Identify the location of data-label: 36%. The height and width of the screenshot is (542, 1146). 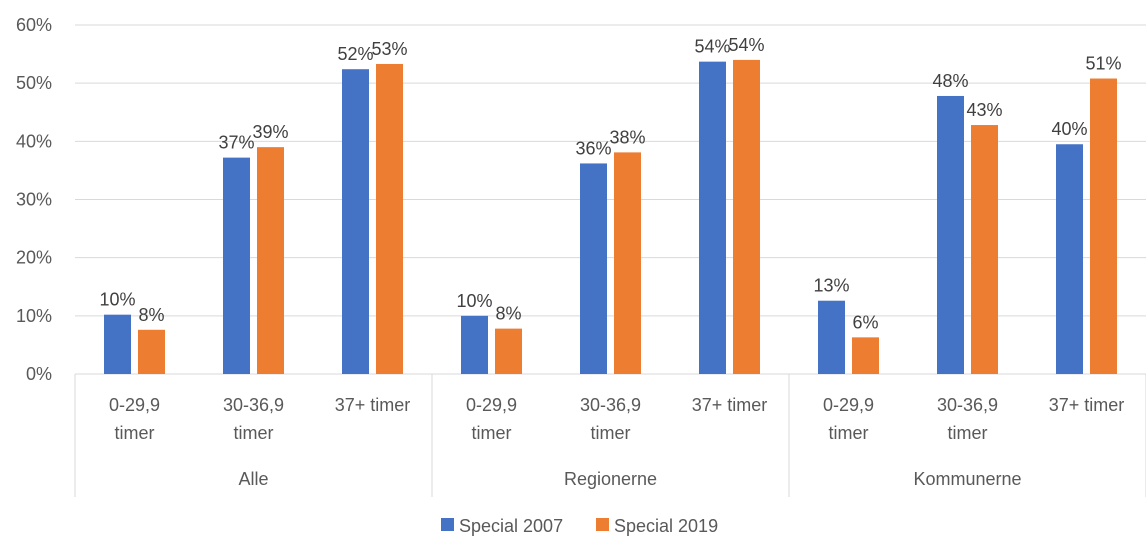
(593, 148).